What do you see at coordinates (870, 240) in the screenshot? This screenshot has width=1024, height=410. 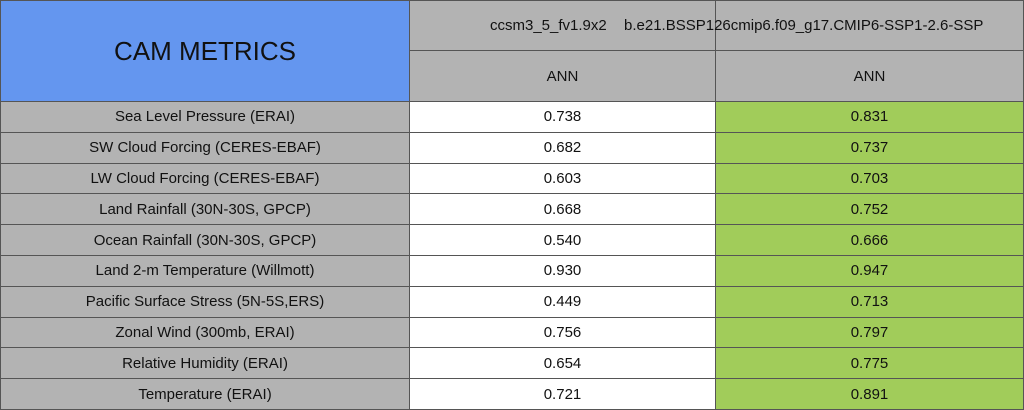 I see `value-cell: 0.666` at bounding box center [870, 240].